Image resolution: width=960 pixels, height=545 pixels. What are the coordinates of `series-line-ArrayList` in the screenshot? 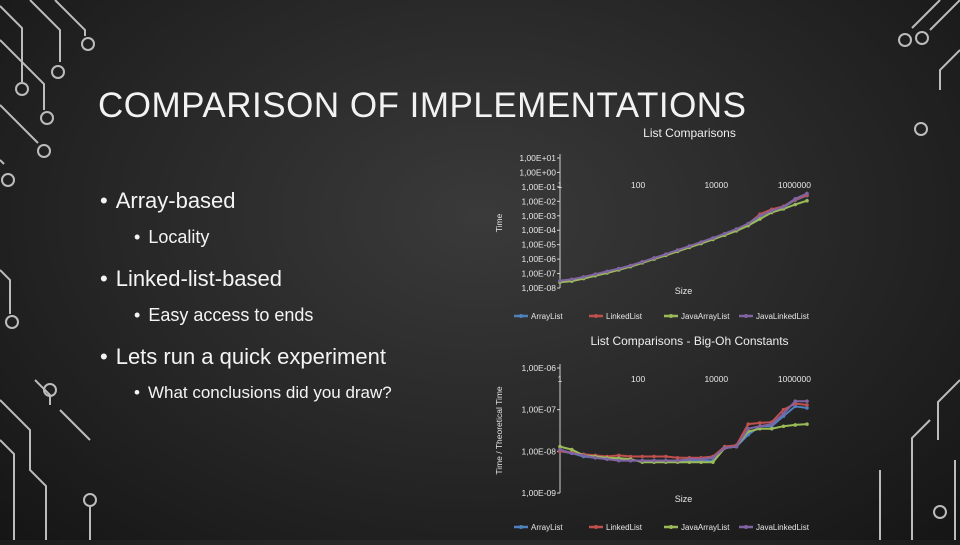 It's located at (683, 238).